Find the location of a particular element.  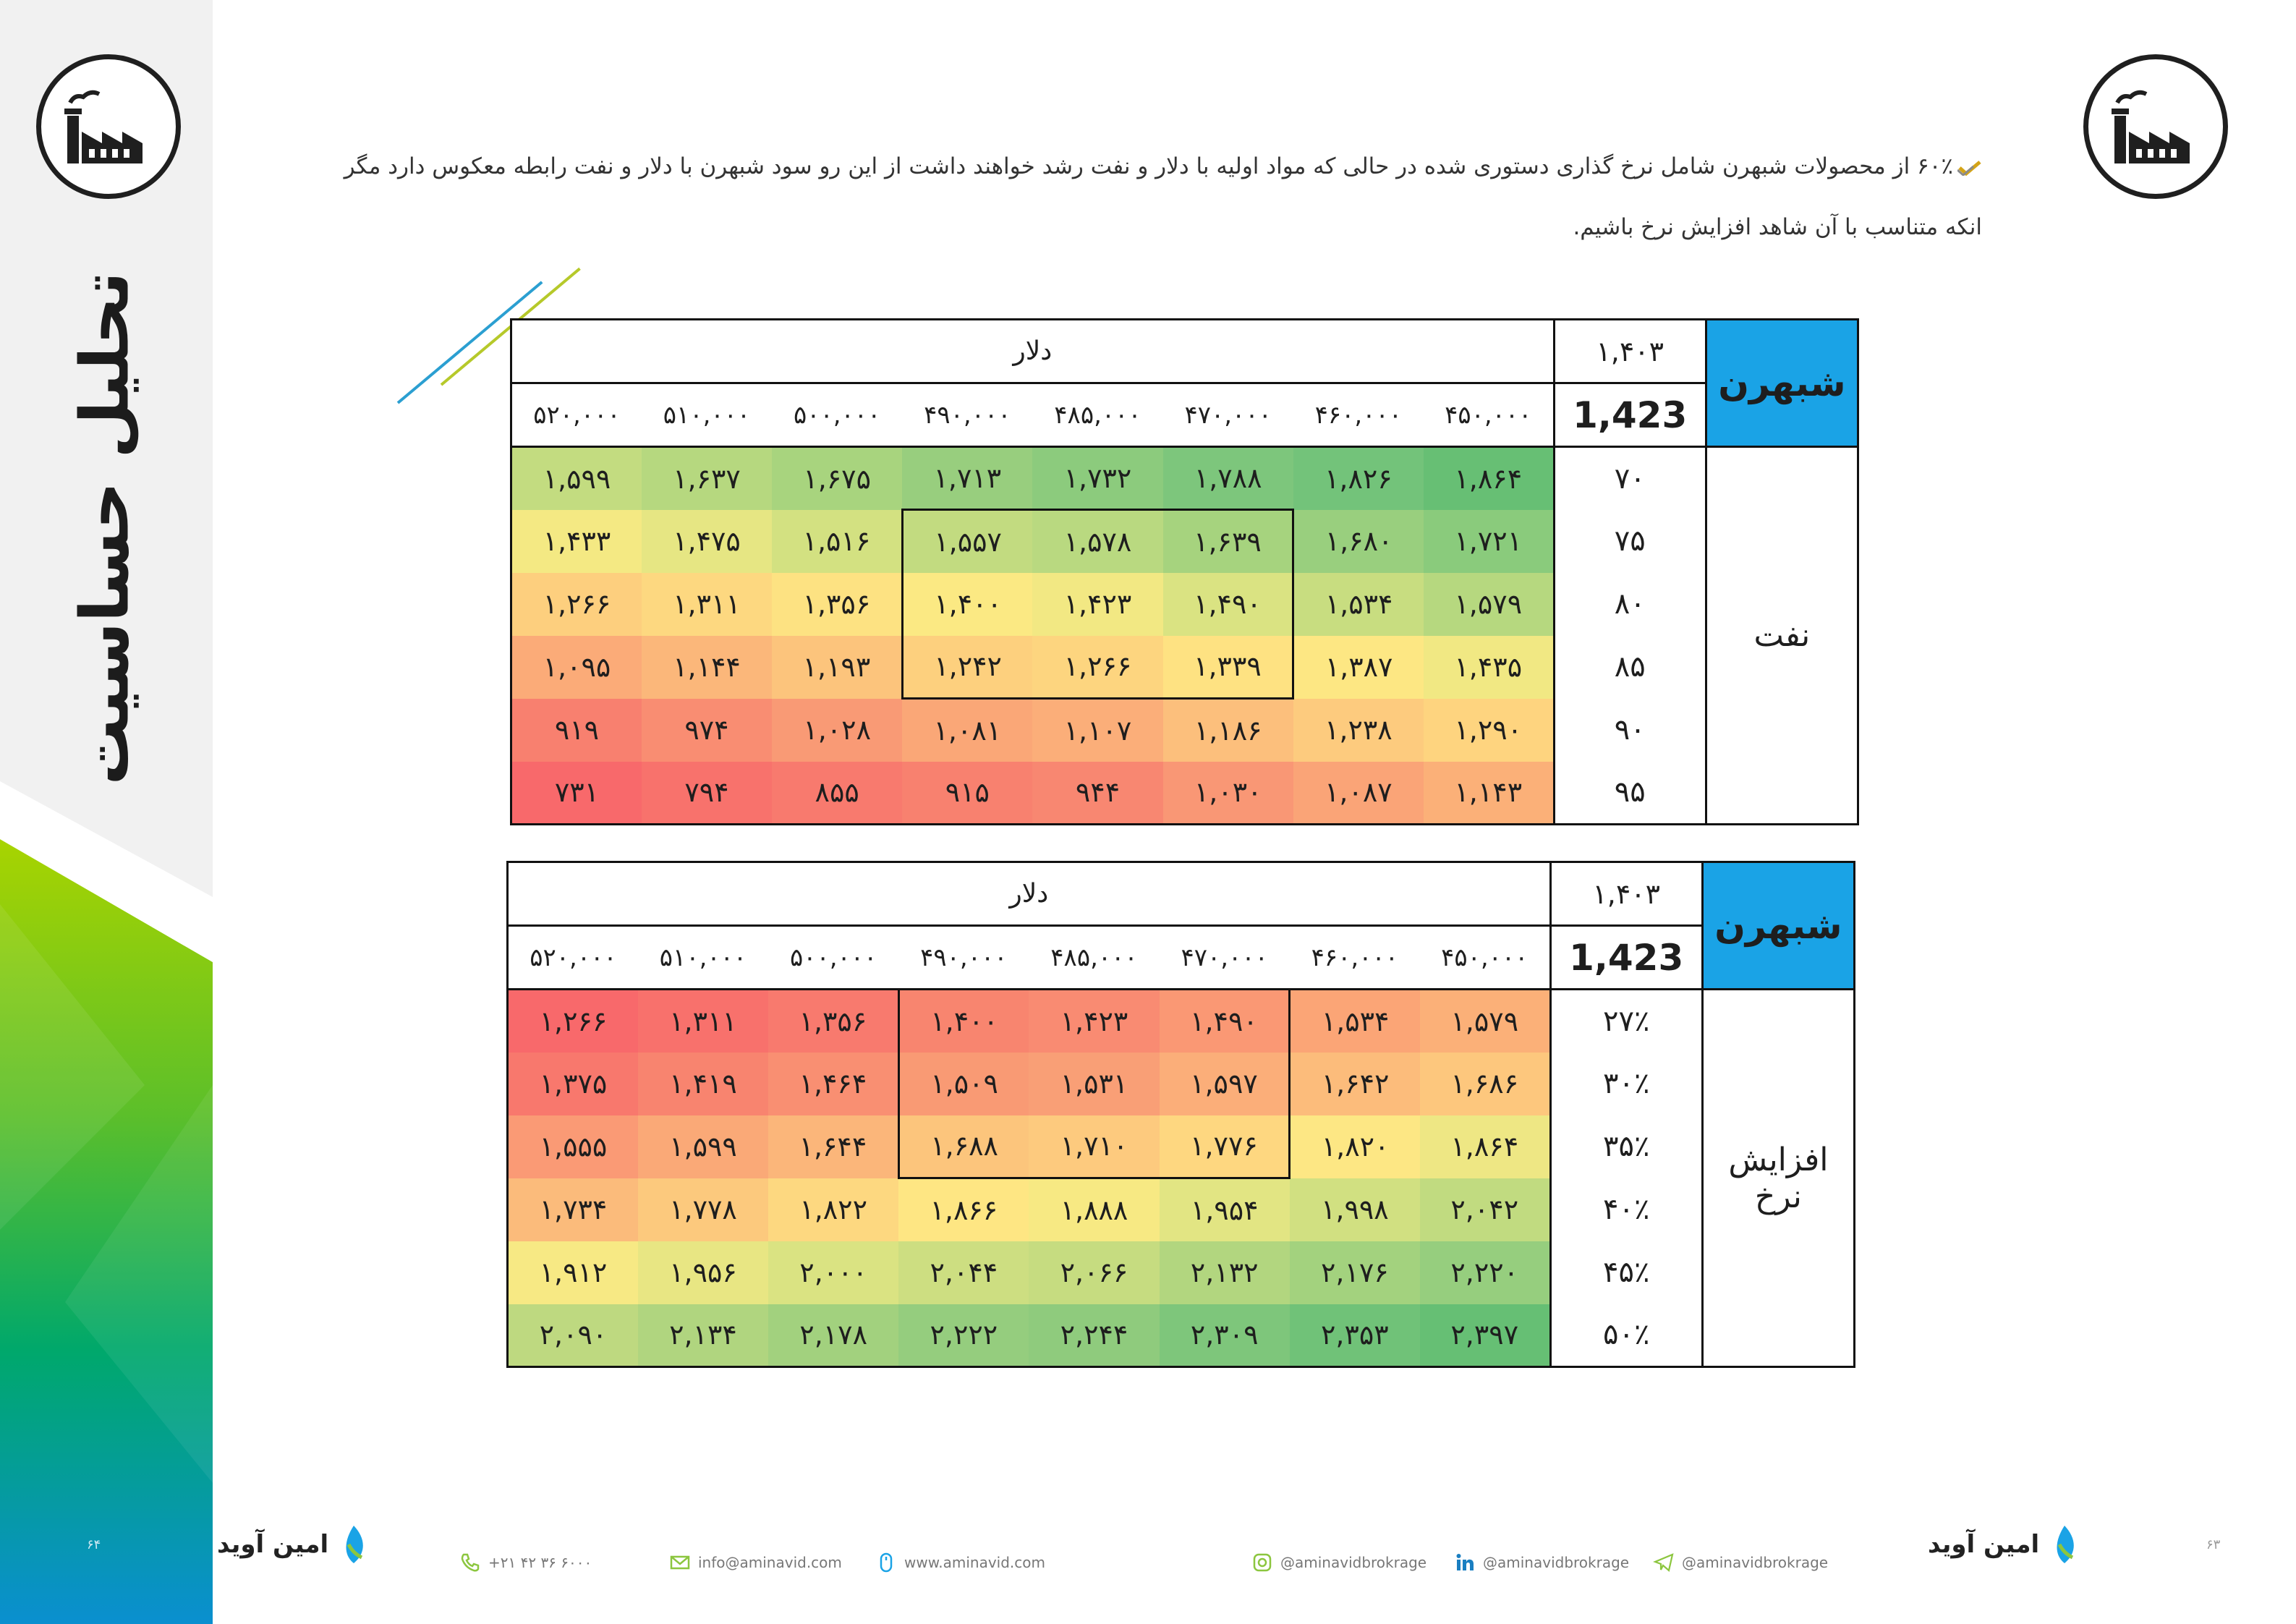

value-cell: ۱,۵۳۴ is located at coordinates (1354, 1021).